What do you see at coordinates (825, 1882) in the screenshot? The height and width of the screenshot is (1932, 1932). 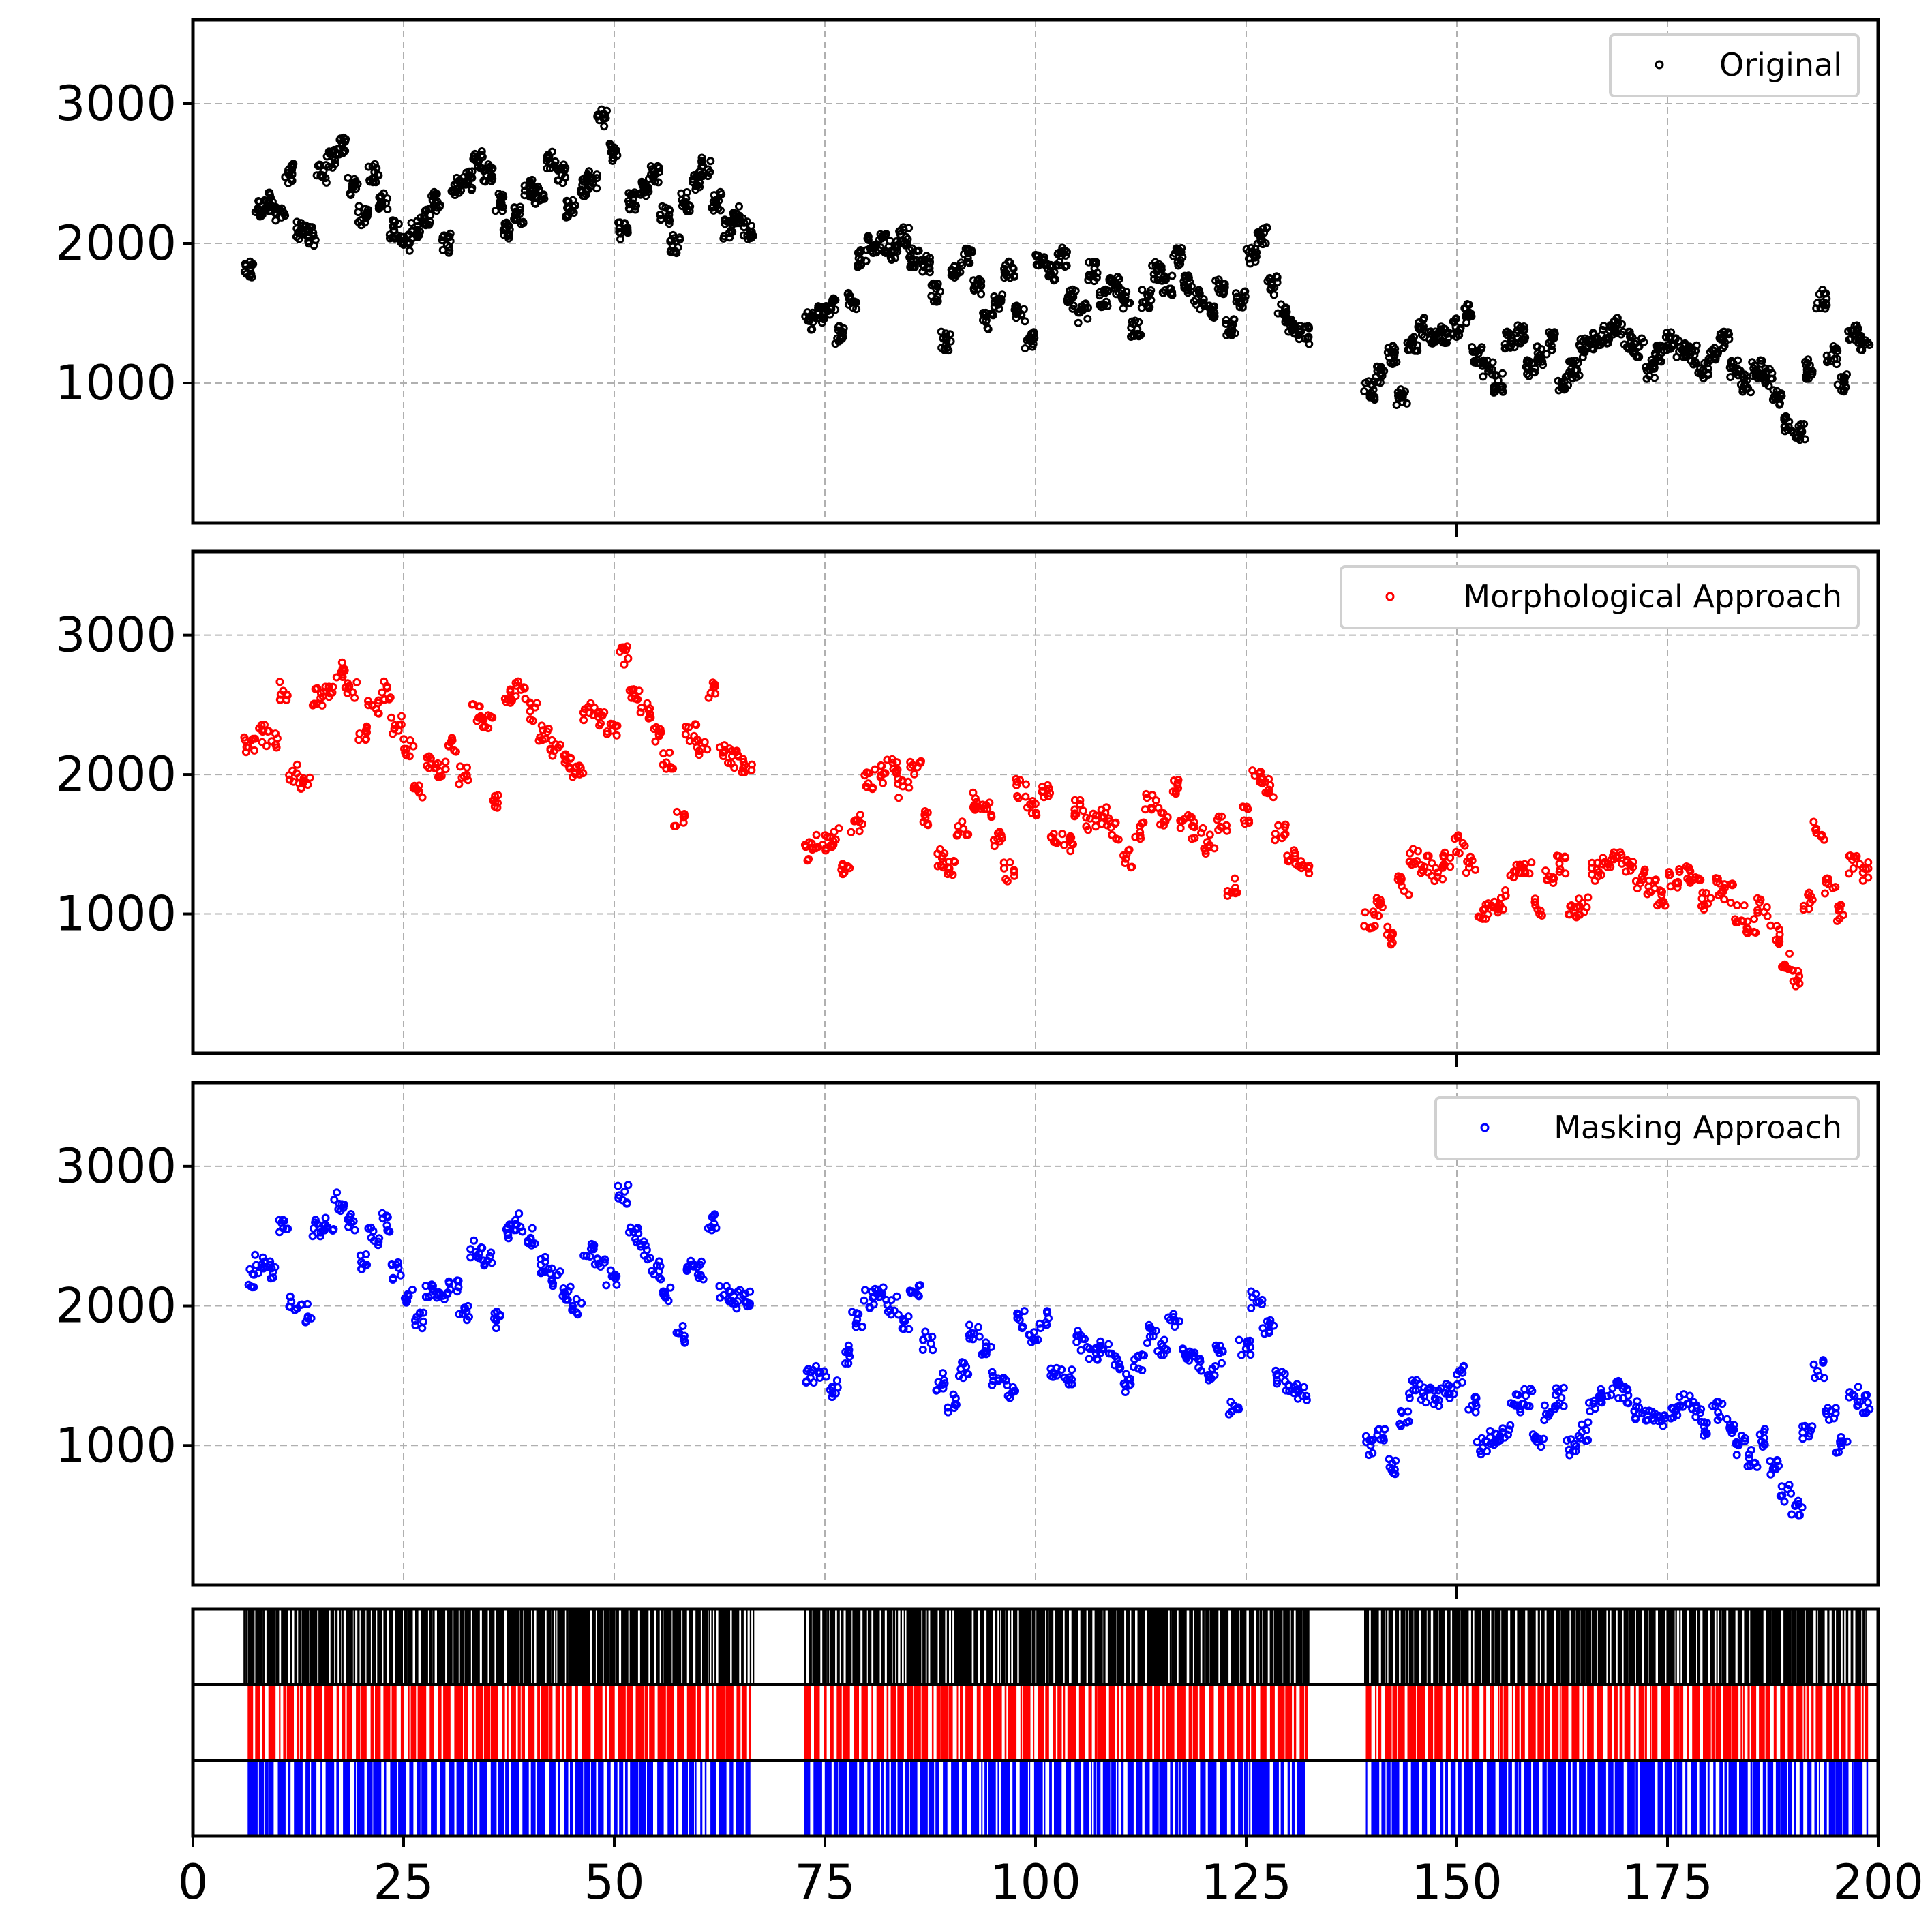 I see `x-tick-label: 75` at bounding box center [825, 1882].